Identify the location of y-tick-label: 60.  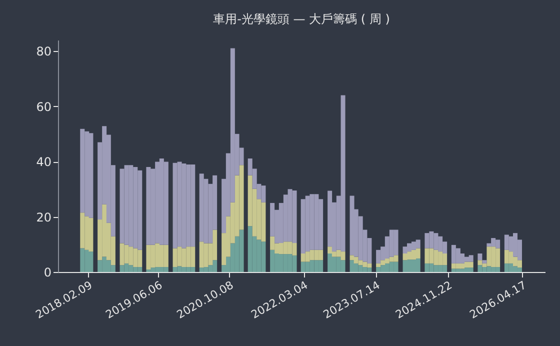
(44, 107).